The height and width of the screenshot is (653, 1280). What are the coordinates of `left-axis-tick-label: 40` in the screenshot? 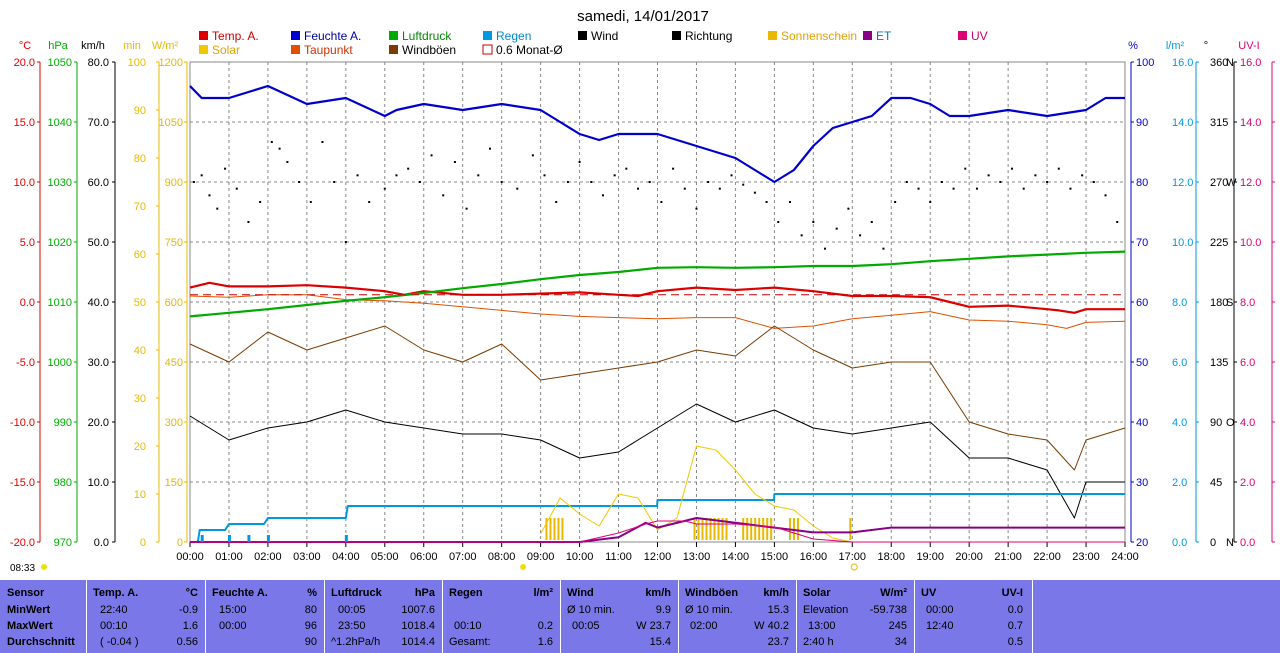 It's located at (140, 351).